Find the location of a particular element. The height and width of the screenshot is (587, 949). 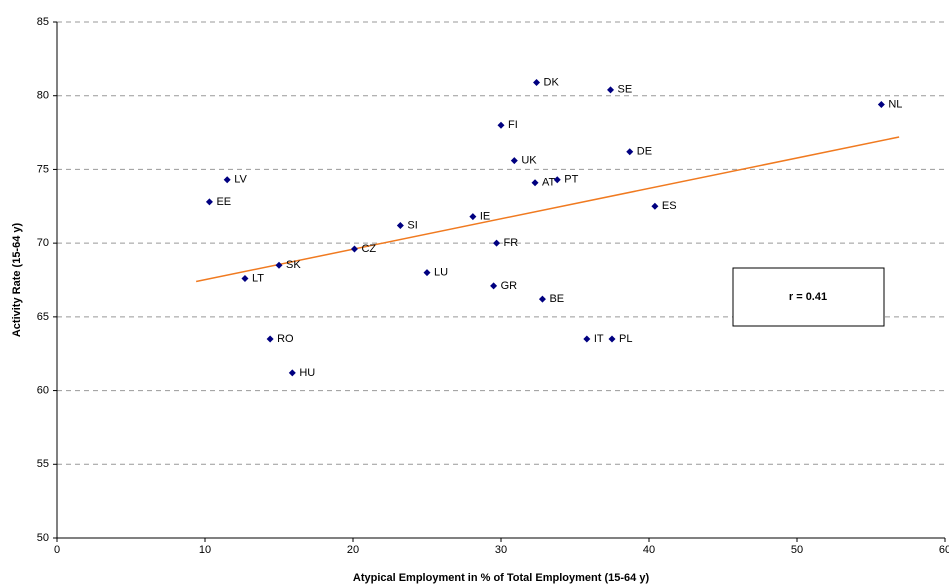

x-tick-label: 50 is located at coordinates (797, 550).